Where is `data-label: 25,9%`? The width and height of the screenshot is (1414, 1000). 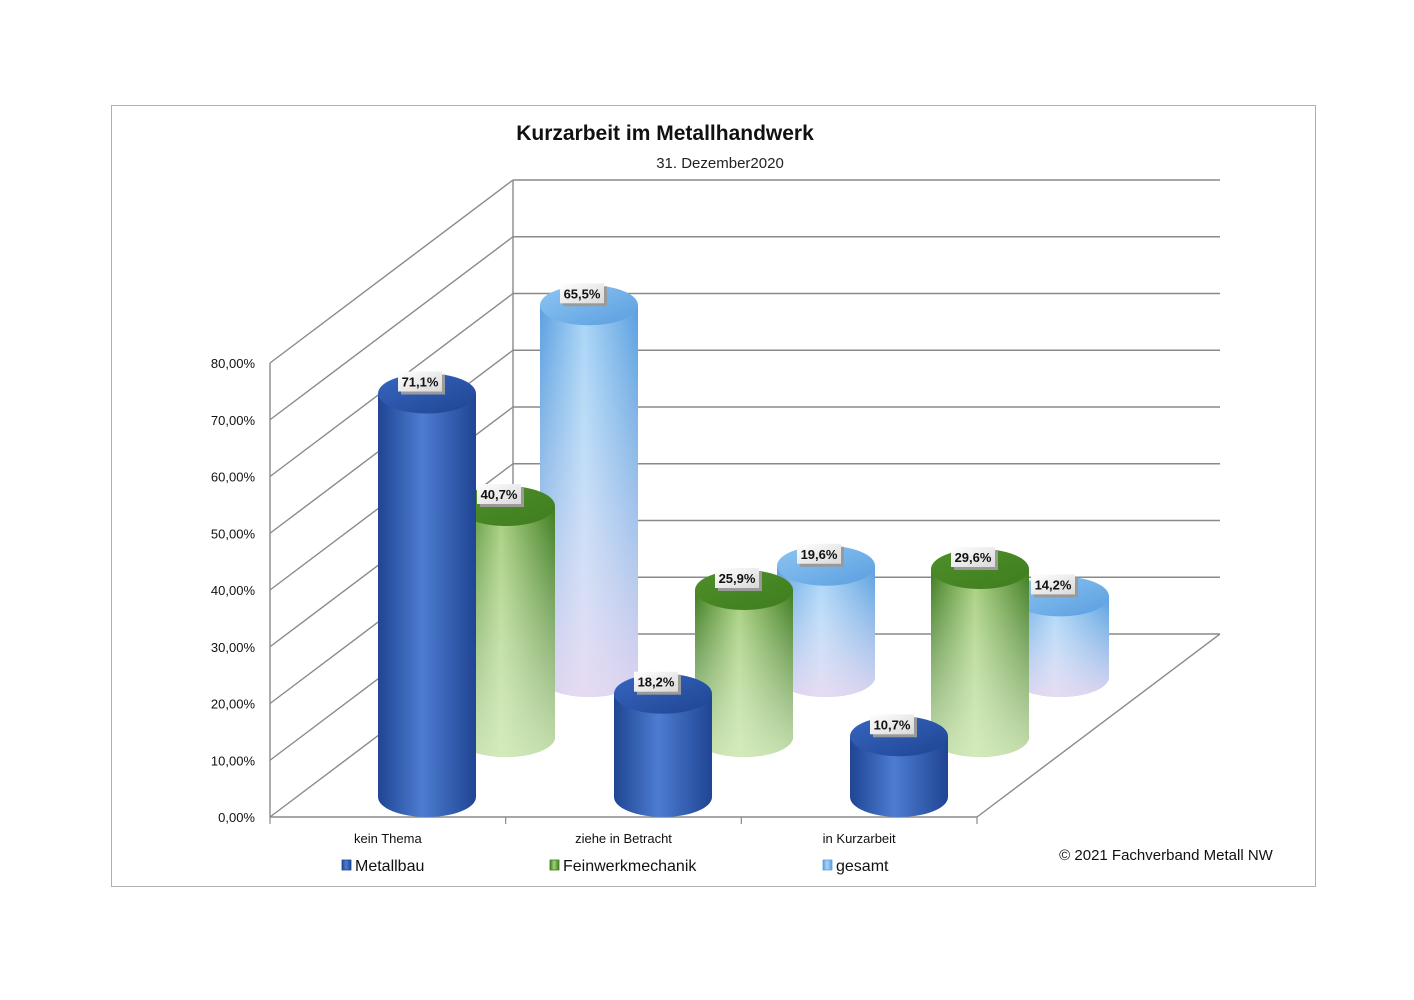
data-label: 25,9% is located at coordinates (738, 580).